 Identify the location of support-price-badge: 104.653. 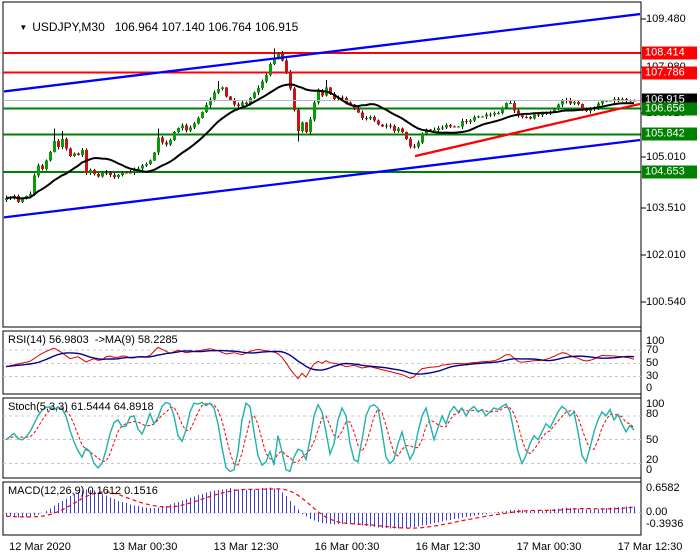
(669, 172).